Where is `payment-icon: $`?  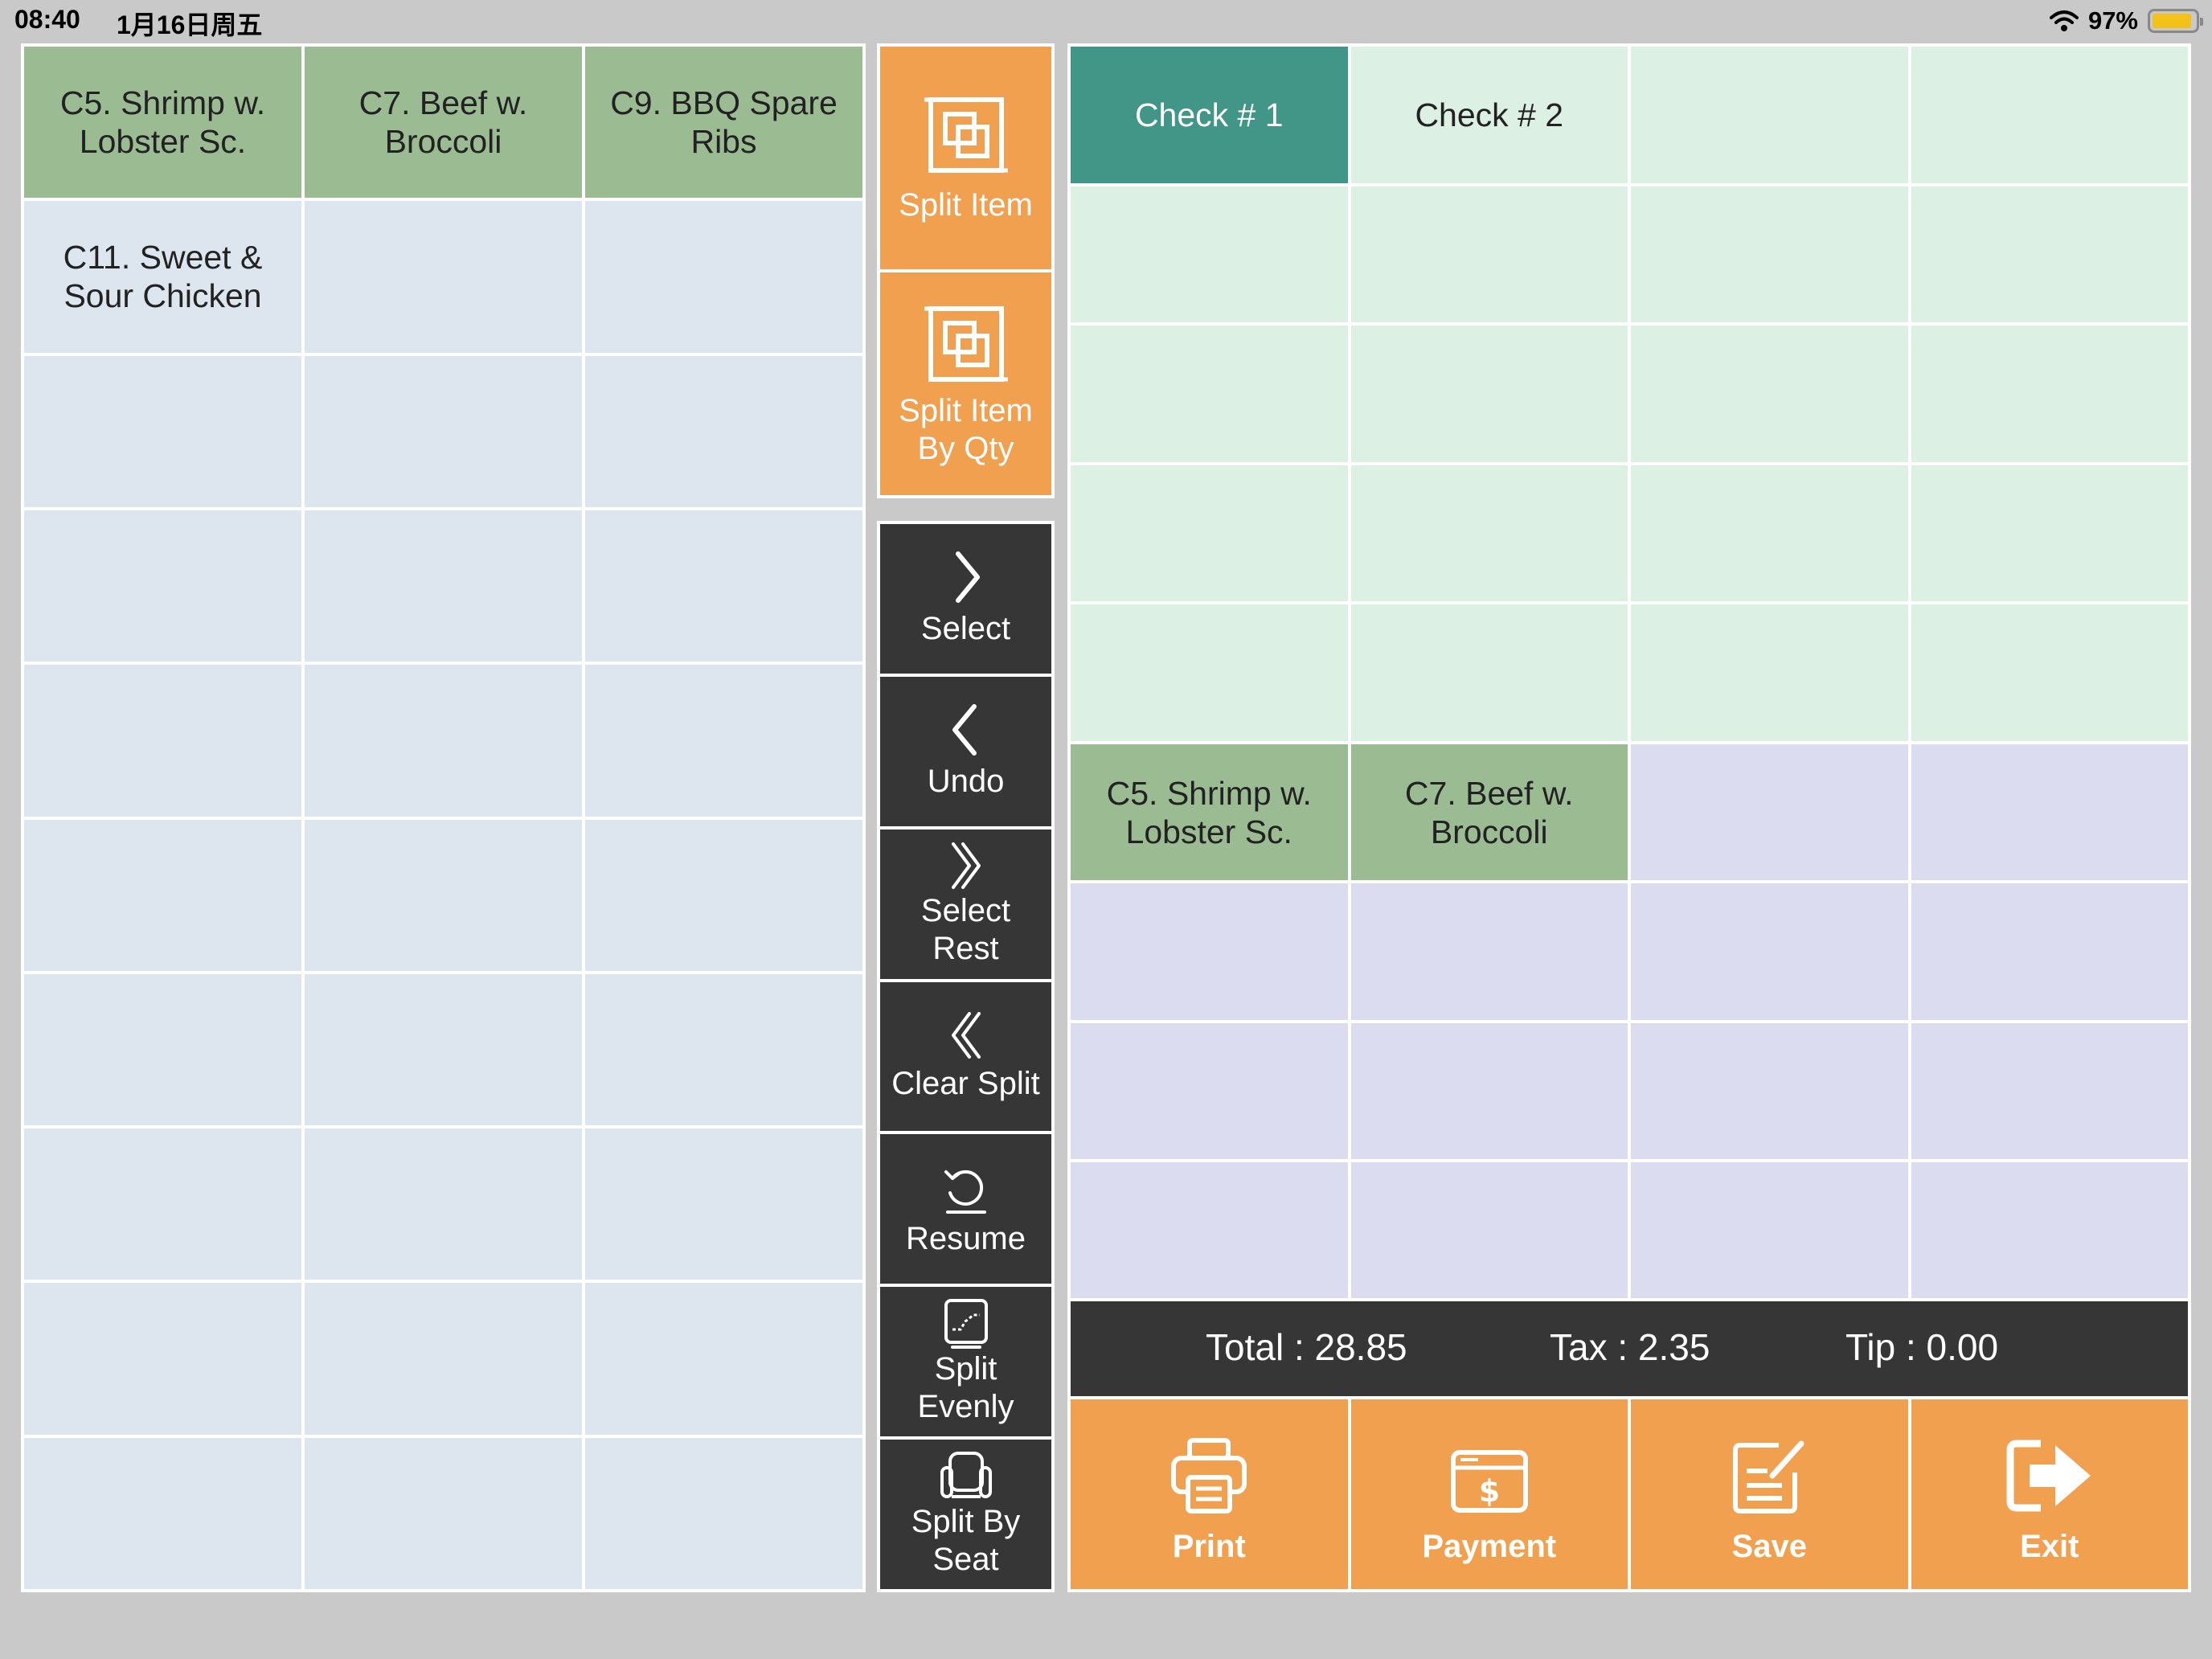 payment-icon: $ is located at coordinates (1489, 1481).